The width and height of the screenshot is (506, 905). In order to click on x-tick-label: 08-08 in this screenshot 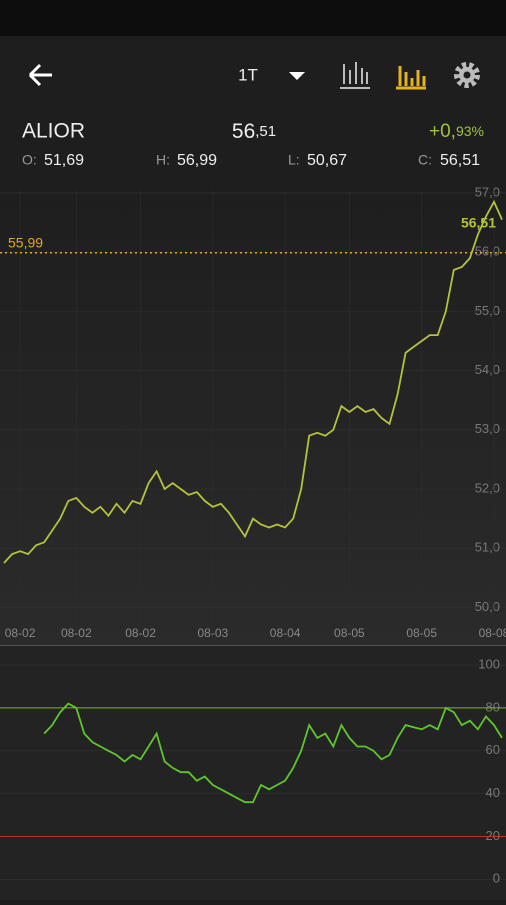, I will do `click(492, 633)`.